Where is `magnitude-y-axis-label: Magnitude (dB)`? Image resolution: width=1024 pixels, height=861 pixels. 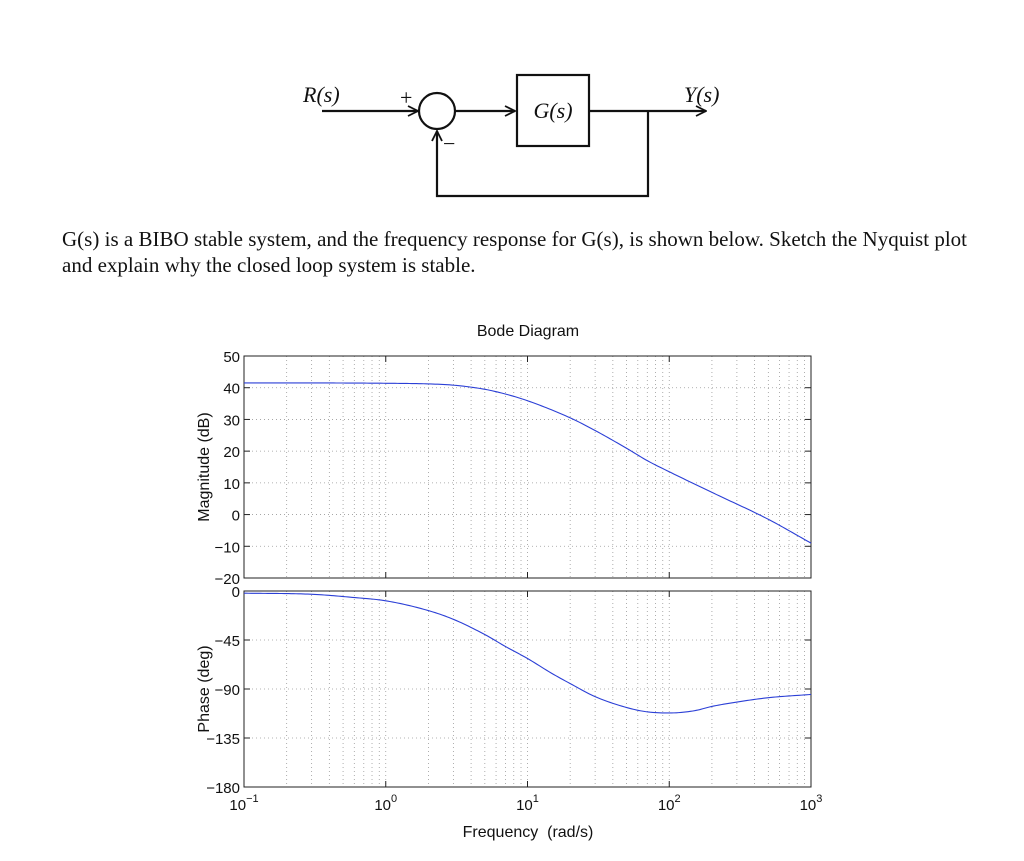
magnitude-y-axis-label: Magnitude (dB) is located at coordinates (204, 466).